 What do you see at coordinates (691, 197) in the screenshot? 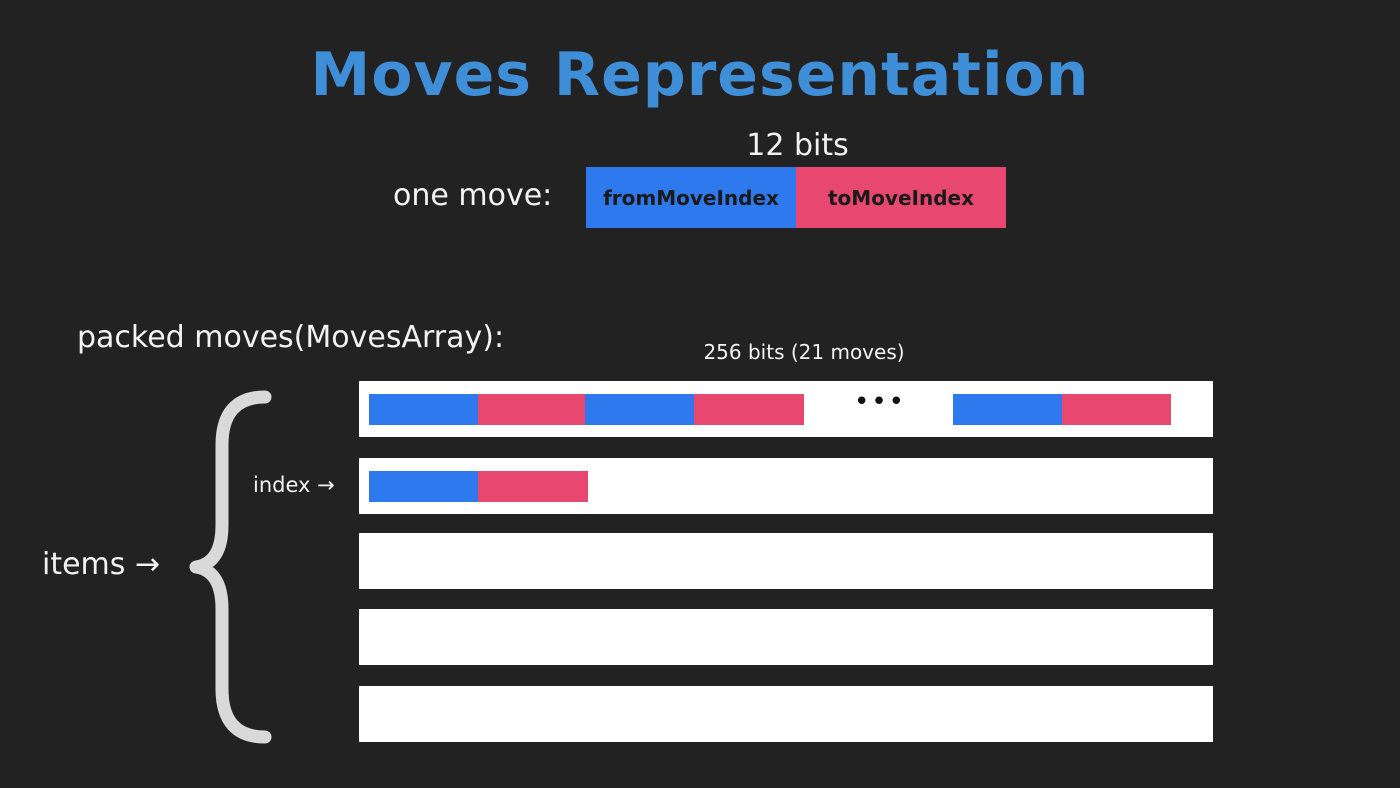
I see `from-move-index-box: fromMoveIndex` at bounding box center [691, 197].